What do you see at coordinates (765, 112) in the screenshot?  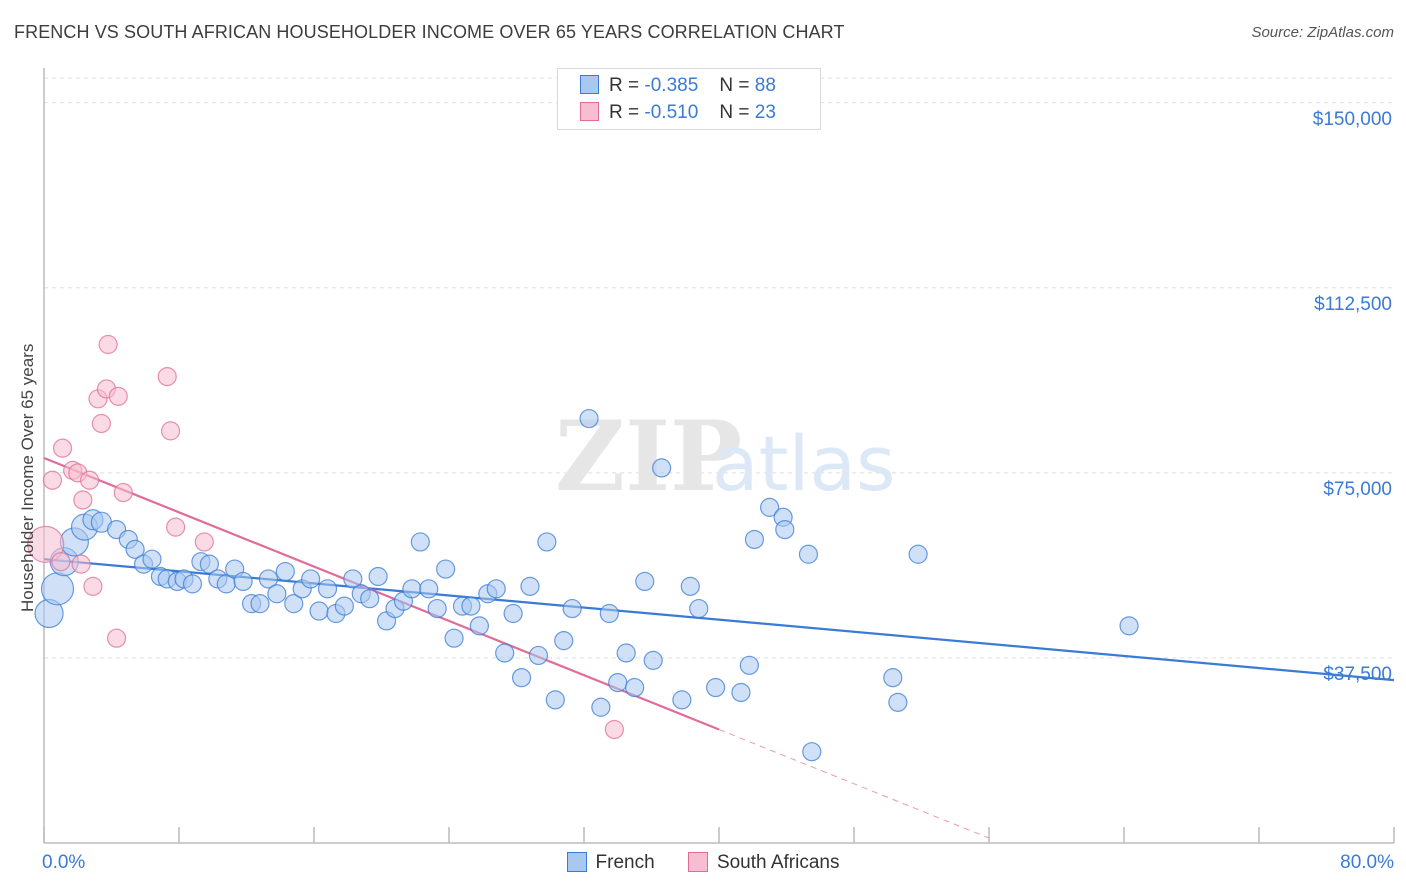 I see `legend-n-value: 23` at bounding box center [765, 112].